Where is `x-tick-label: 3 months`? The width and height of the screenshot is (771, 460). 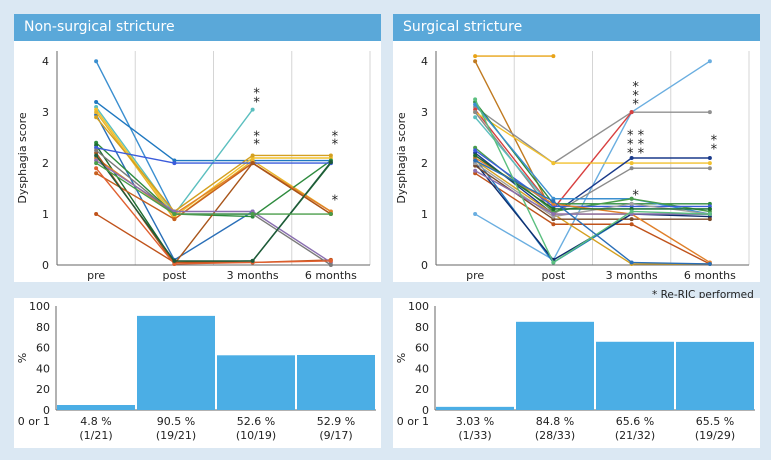
x-tick-label: 3 months is located at coordinates (632, 275).